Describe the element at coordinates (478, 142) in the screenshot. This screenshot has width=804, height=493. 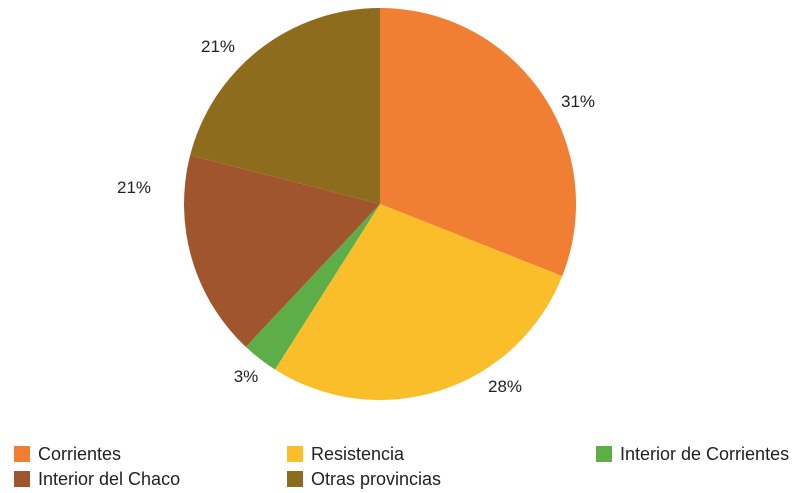
I see `pie-slice-corrientes` at that location.